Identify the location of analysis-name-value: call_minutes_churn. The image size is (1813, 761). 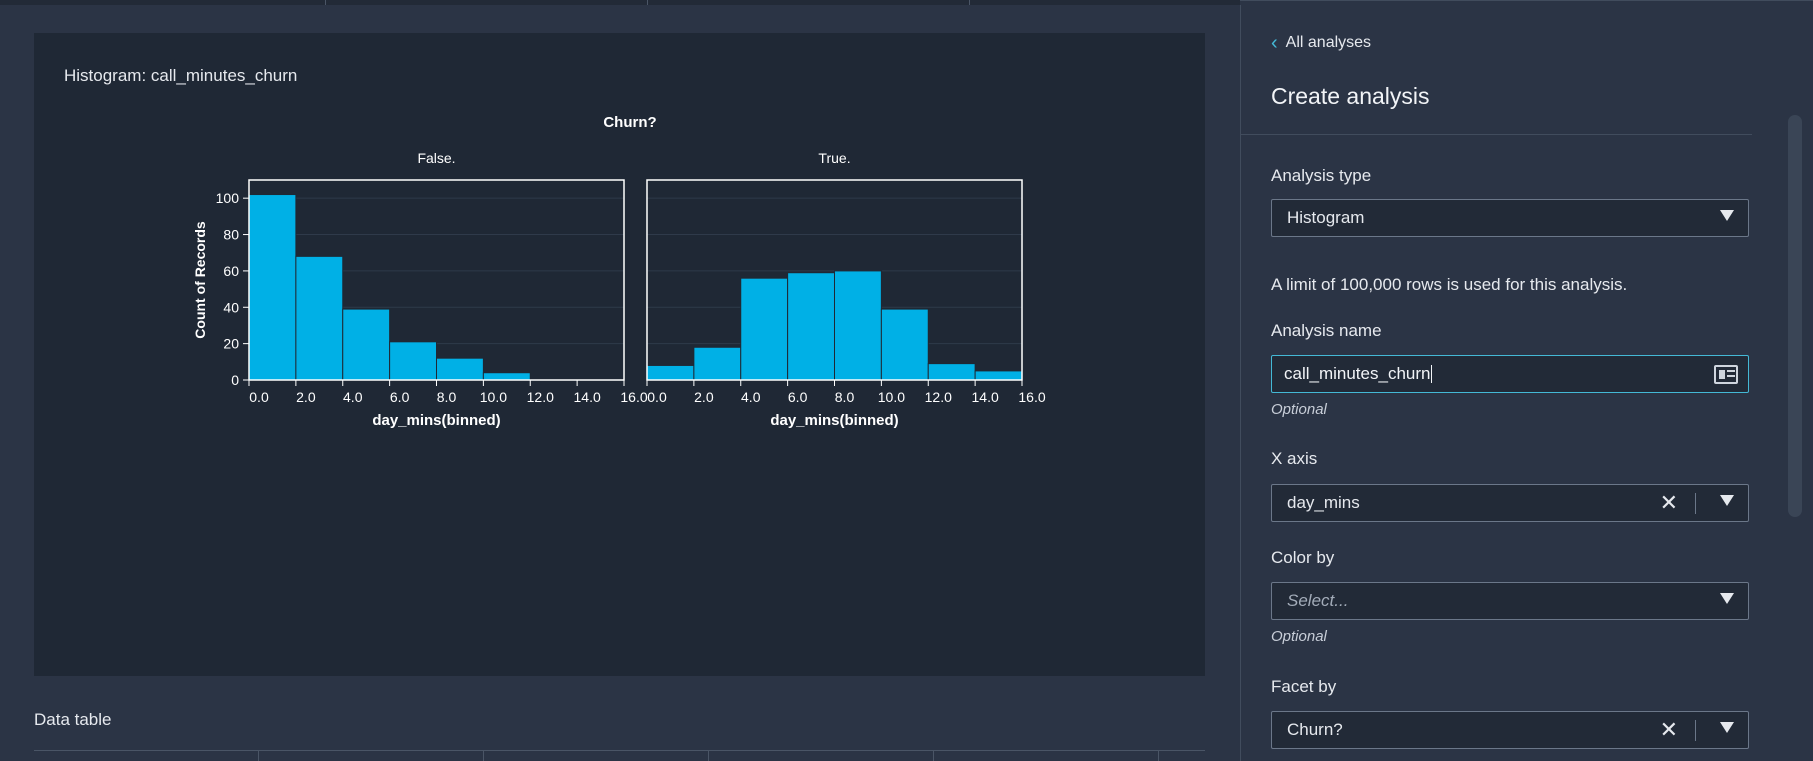
(1357, 373).